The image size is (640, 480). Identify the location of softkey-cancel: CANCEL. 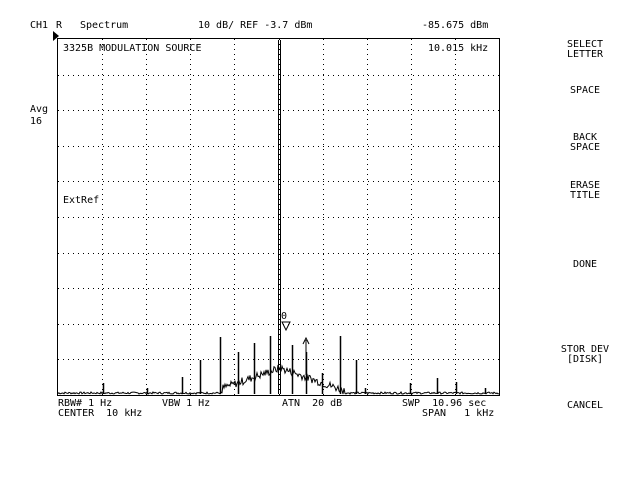
(585, 406).